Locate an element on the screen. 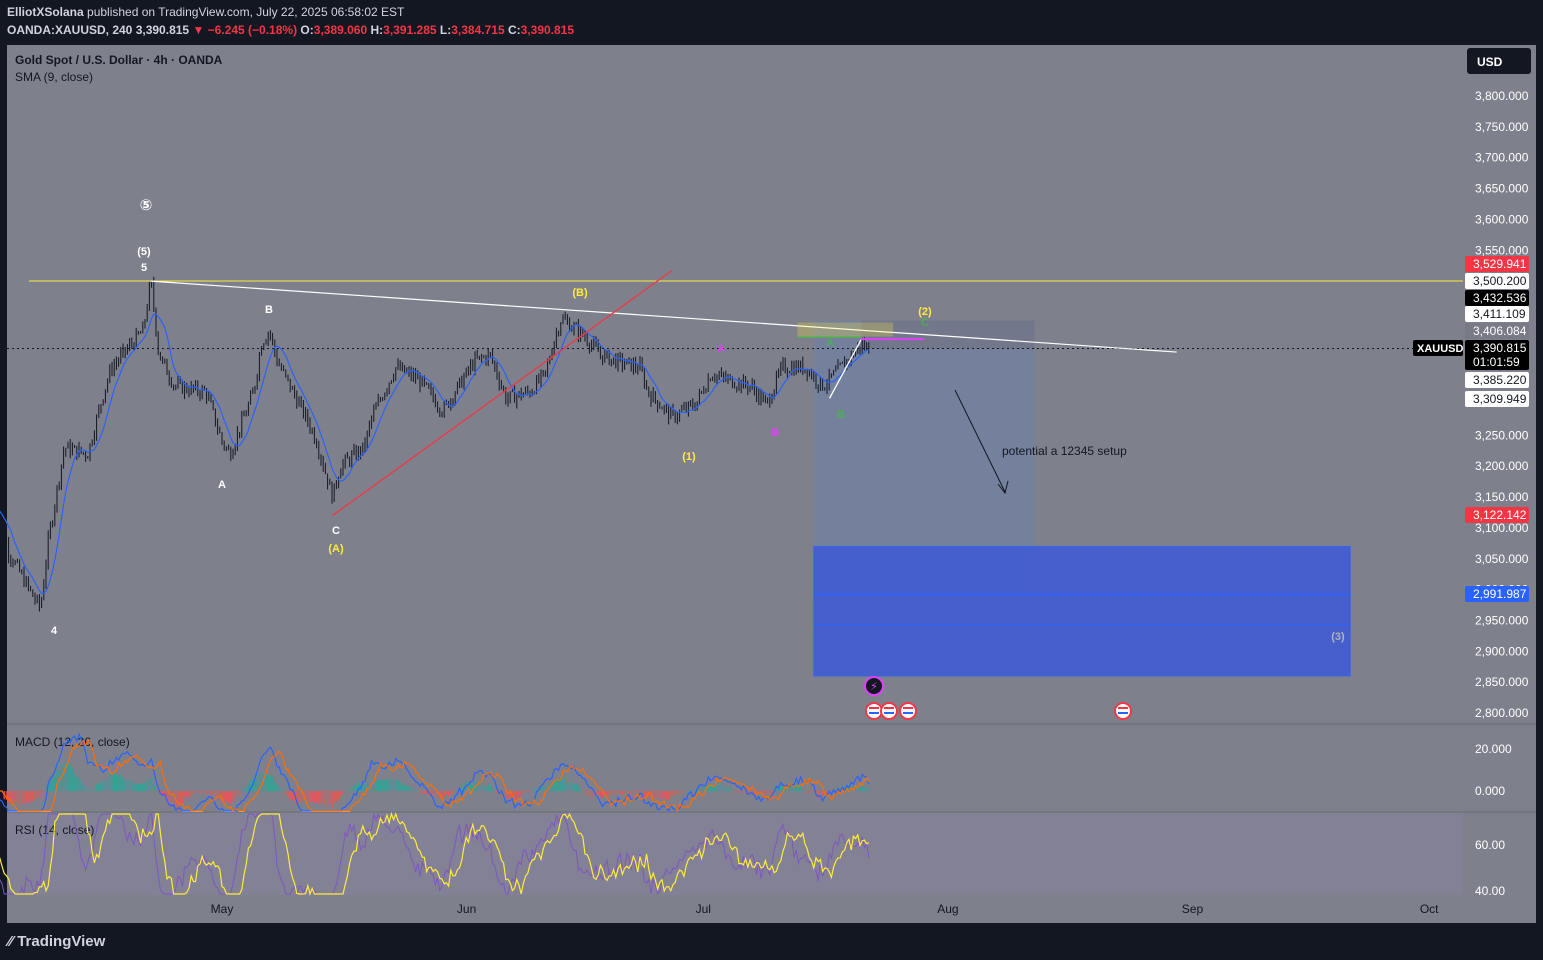  wave-label: C is located at coordinates (925, 323).